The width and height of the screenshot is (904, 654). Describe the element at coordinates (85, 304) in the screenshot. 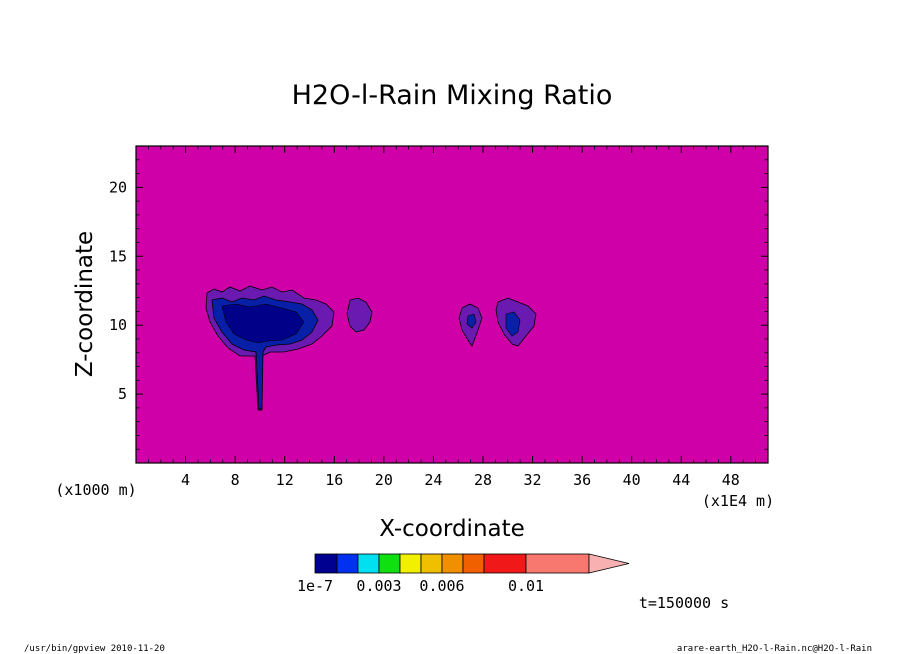

I see `y-axis-title: Z-coordinate` at that location.